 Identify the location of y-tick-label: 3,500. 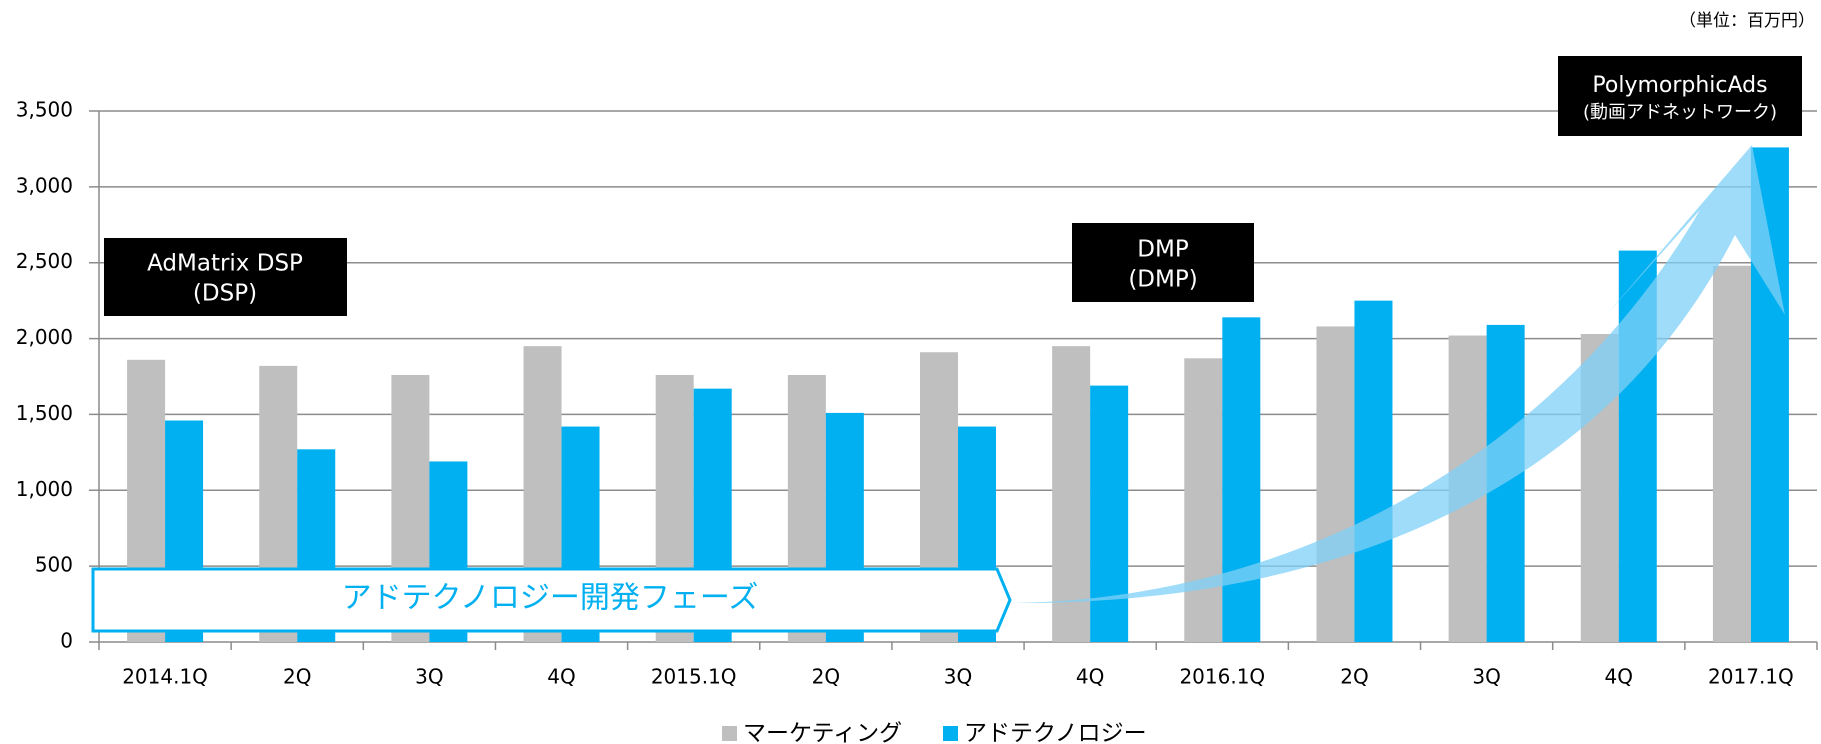
(44, 110).